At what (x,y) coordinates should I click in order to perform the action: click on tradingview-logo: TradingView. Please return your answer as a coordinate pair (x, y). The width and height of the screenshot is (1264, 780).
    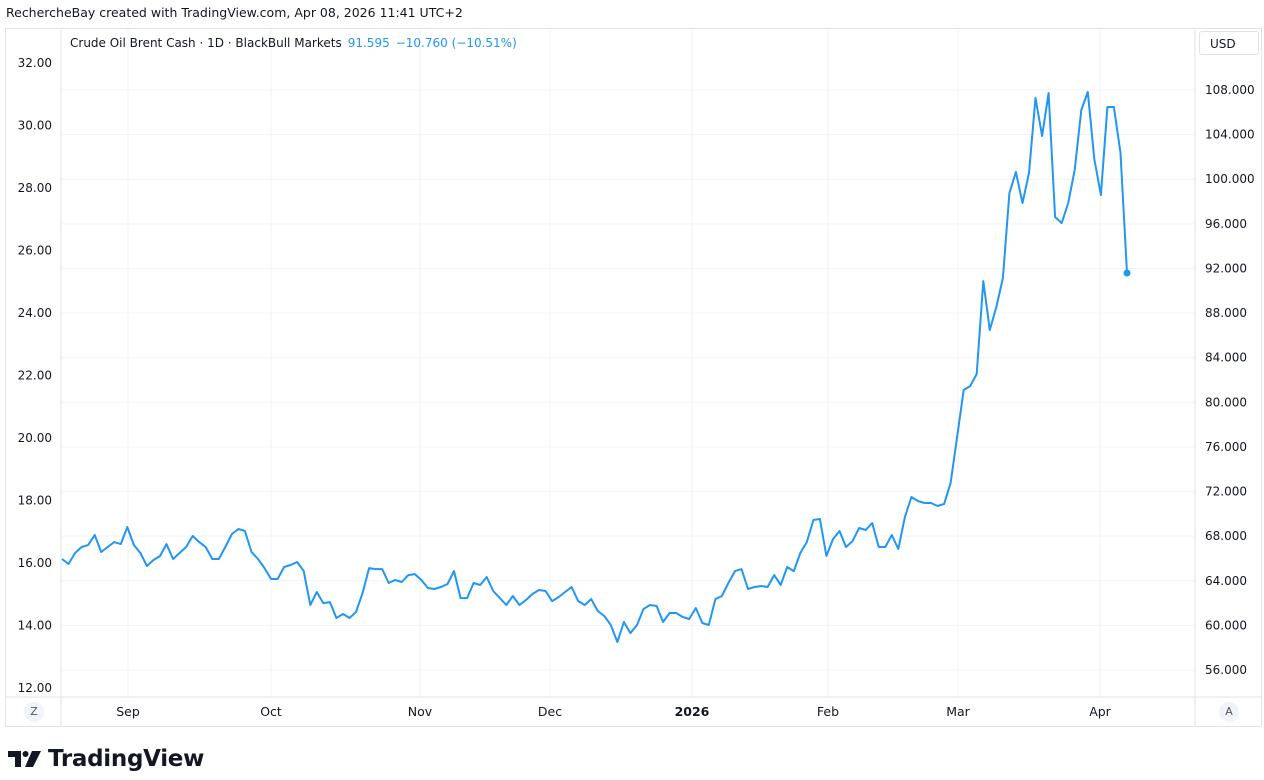
    Looking at the image, I should click on (106, 759).